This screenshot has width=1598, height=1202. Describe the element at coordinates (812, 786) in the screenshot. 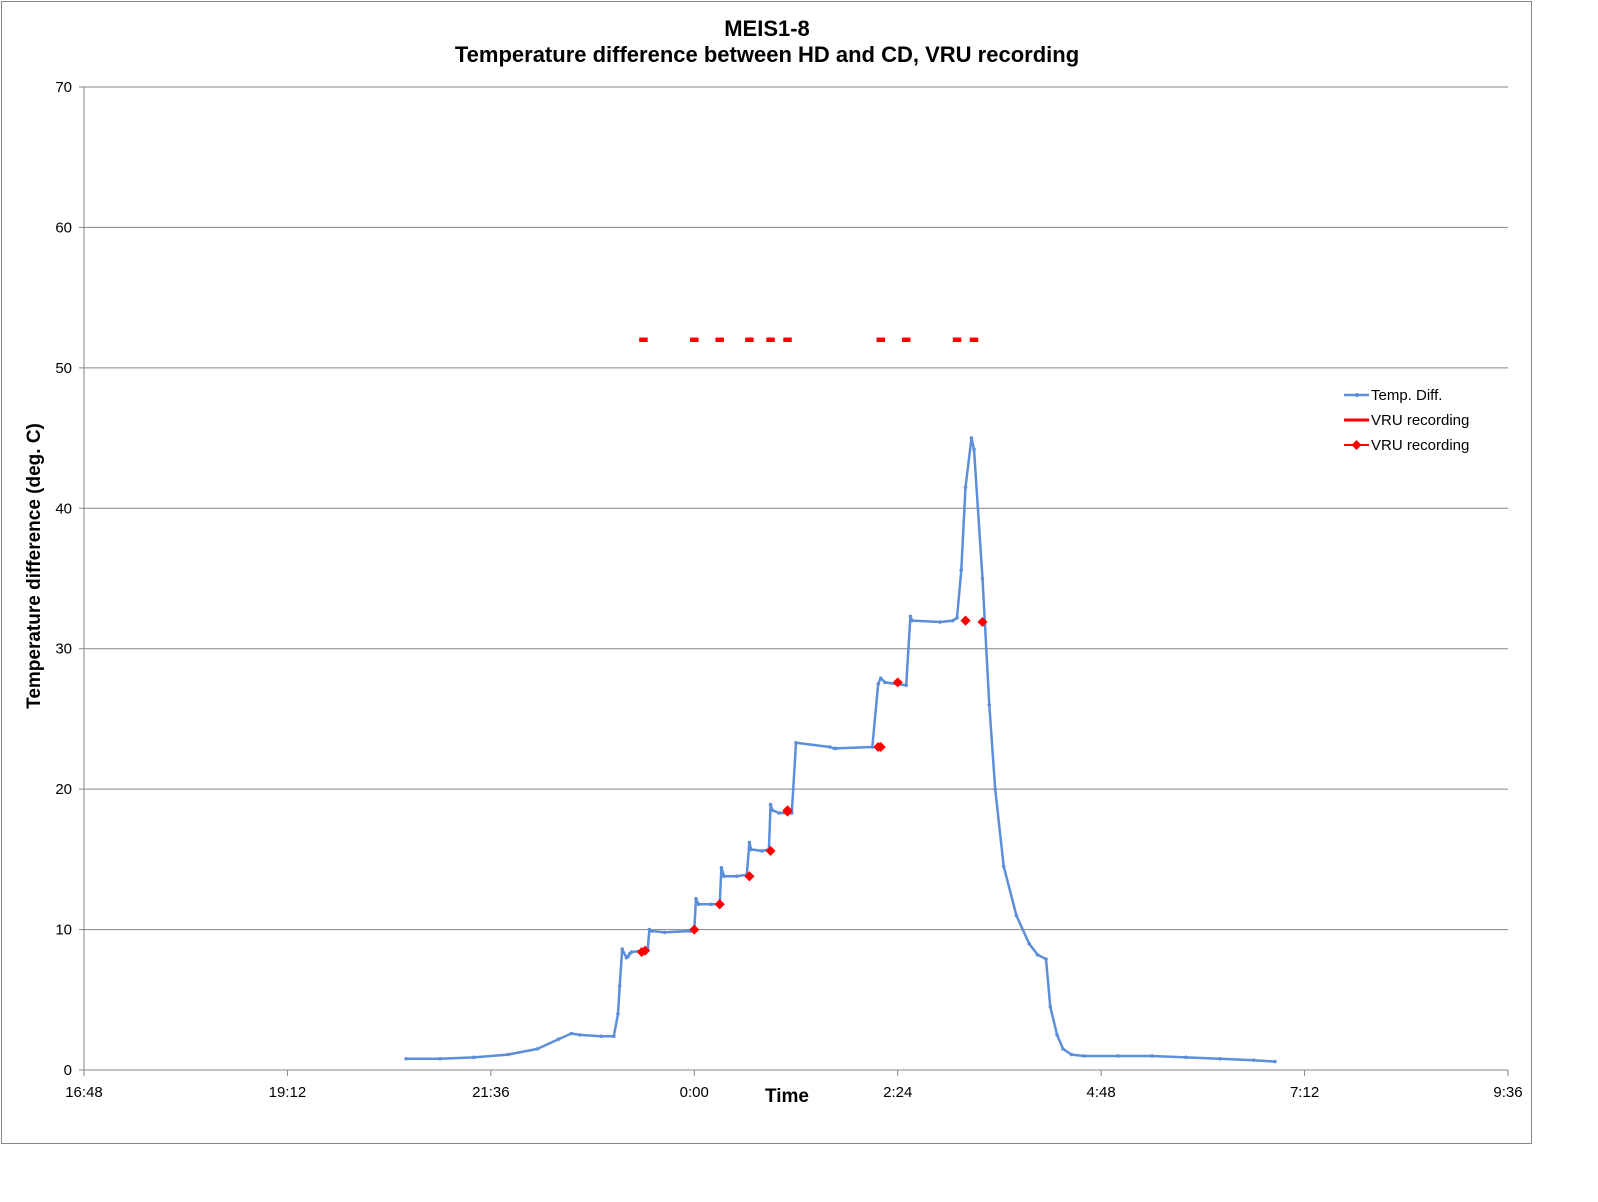

I see `series-vru-recording-markers` at that location.